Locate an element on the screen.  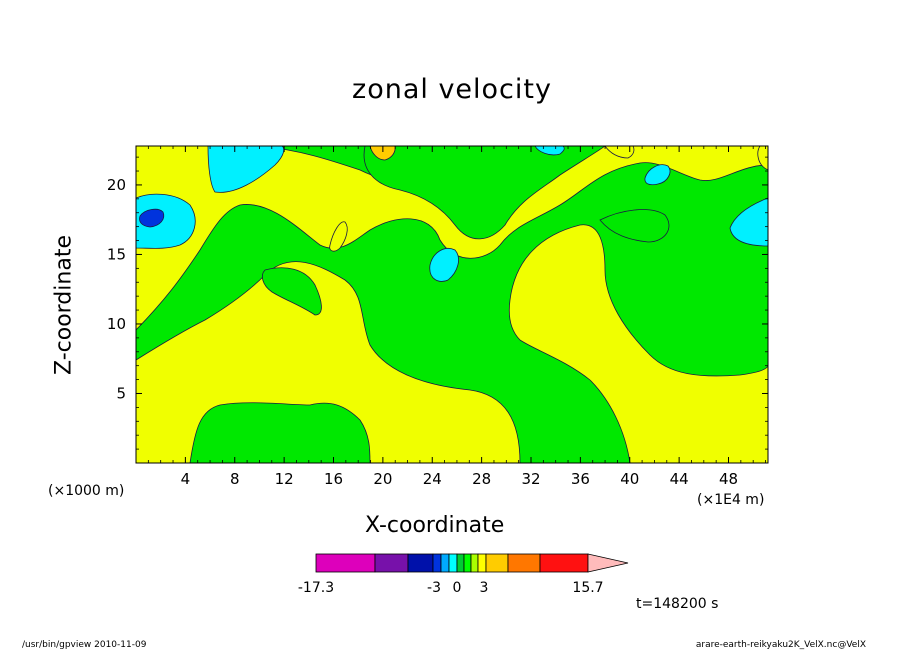
x-tick-label: 40 is located at coordinates (629, 479).